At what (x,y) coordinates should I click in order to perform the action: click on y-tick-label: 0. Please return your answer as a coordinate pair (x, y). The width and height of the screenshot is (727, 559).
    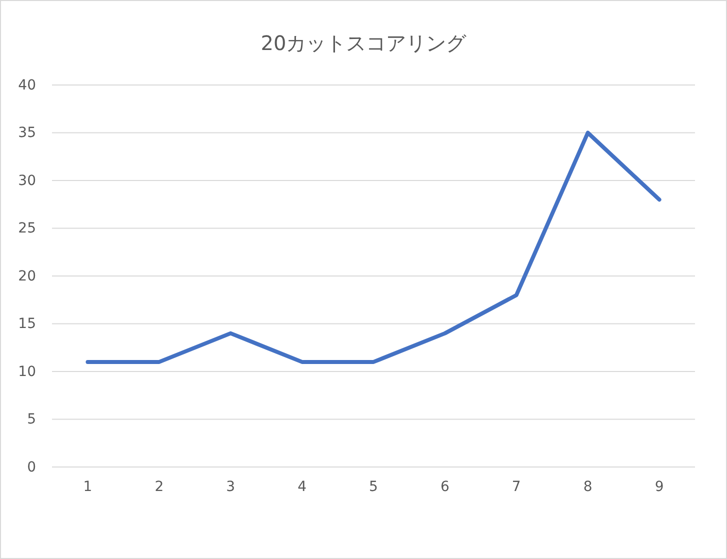
    Looking at the image, I should click on (31, 467).